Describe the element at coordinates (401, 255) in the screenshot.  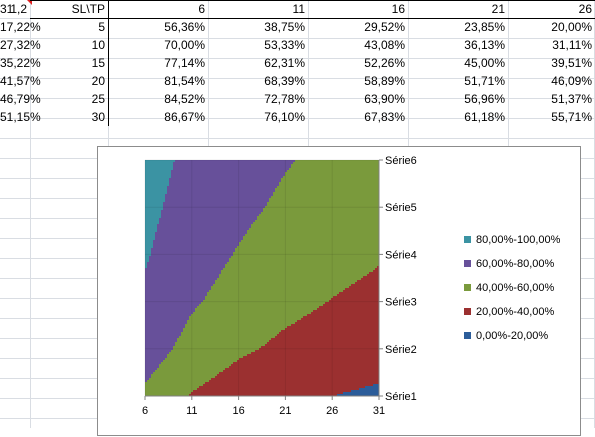
I see `series-tick-label: Série4` at that location.